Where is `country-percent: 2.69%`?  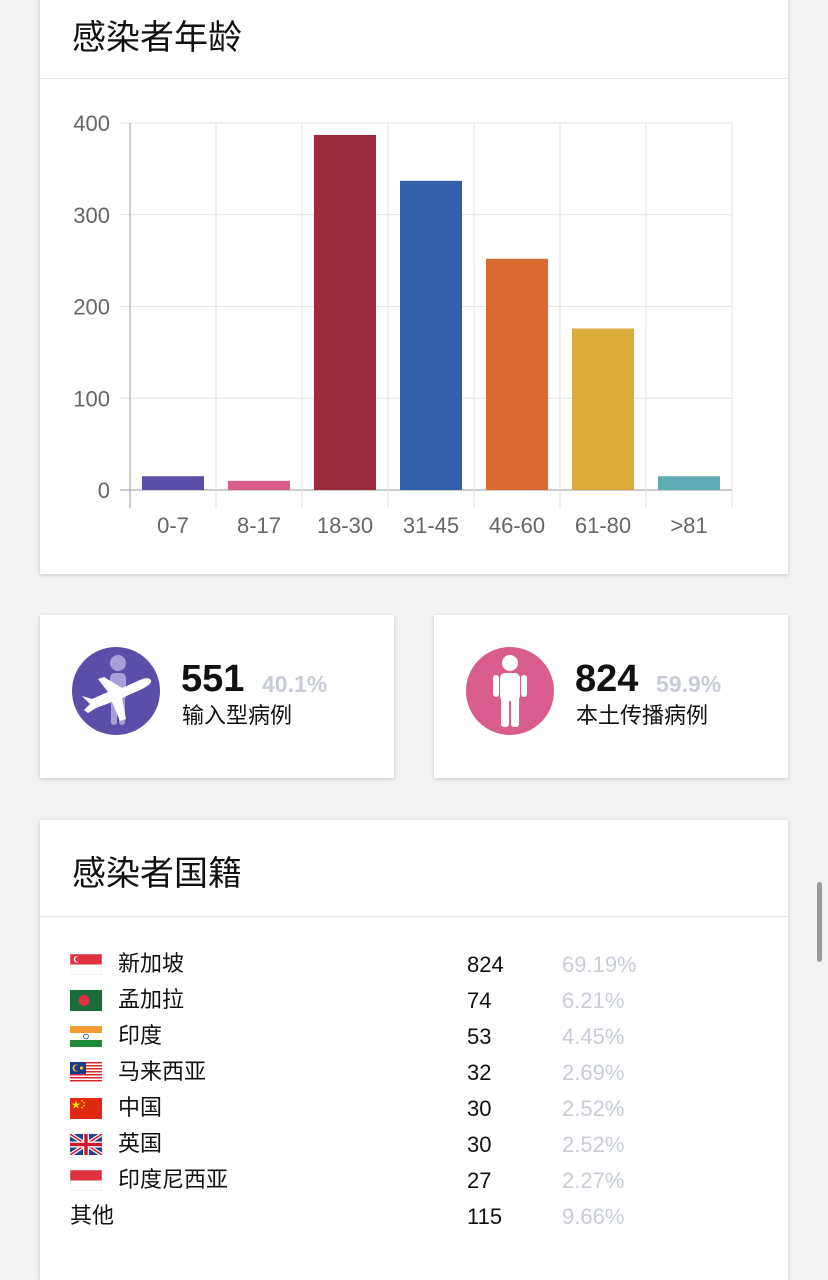
country-percent: 2.69% is located at coordinates (593, 1072).